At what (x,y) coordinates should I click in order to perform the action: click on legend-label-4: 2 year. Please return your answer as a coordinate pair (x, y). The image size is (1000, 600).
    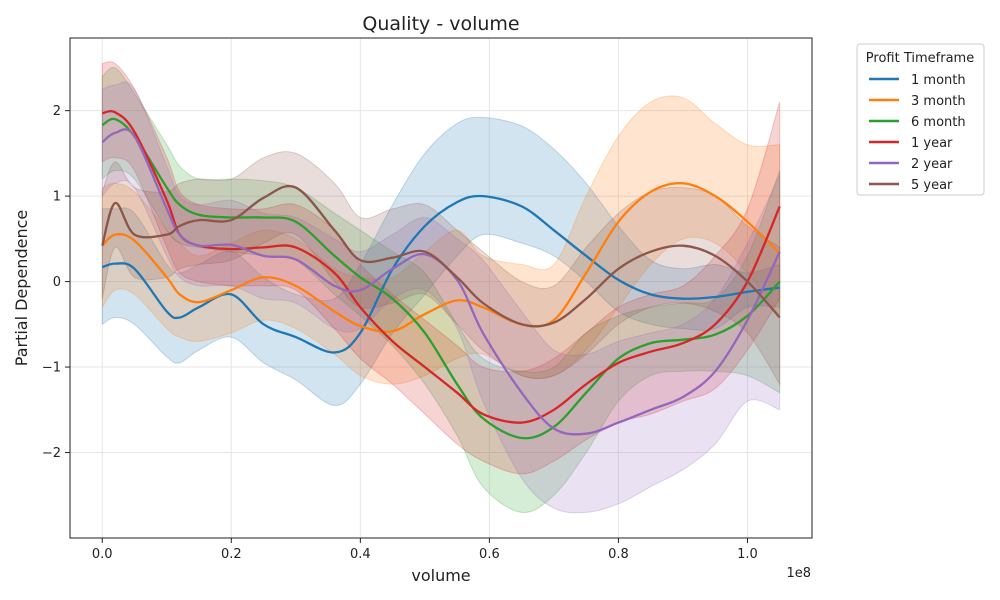
    Looking at the image, I should click on (932, 164).